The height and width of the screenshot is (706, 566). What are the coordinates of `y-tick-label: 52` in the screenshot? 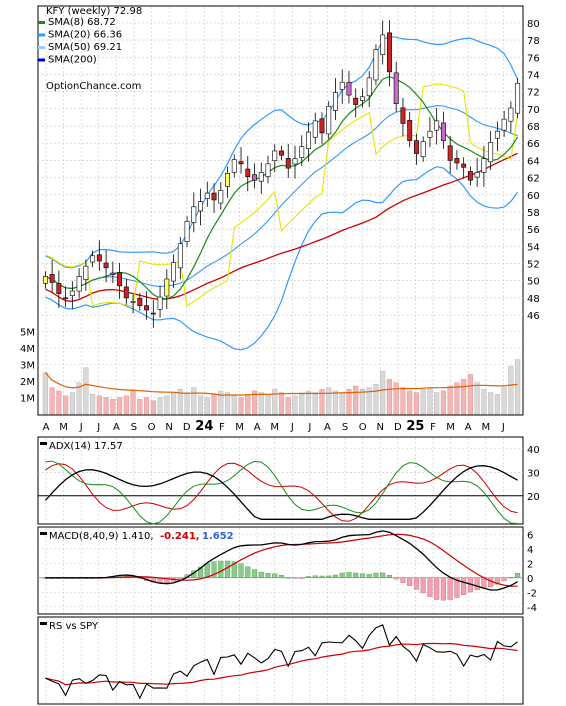 It's located at (533, 265).